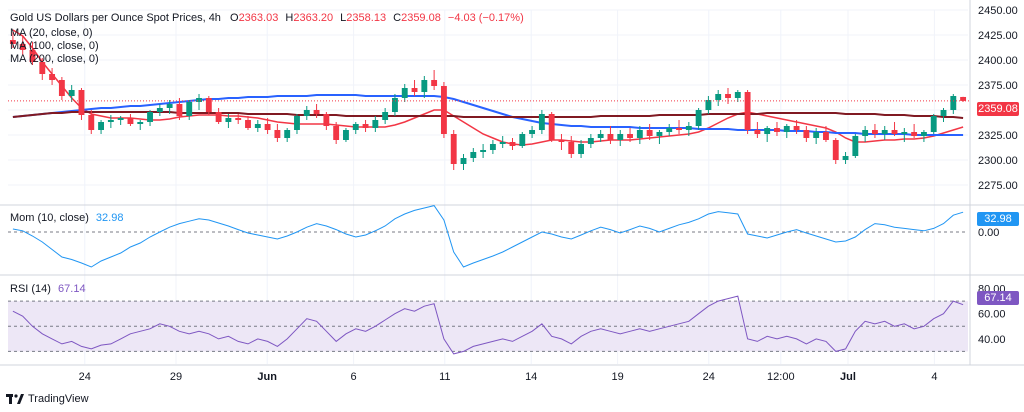 Image resolution: width=1024 pixels, height=412 pixels. Describe the element at coordinates (47, 399) in the screenshot. I see `tradingview-logo: TradingView` at that location.